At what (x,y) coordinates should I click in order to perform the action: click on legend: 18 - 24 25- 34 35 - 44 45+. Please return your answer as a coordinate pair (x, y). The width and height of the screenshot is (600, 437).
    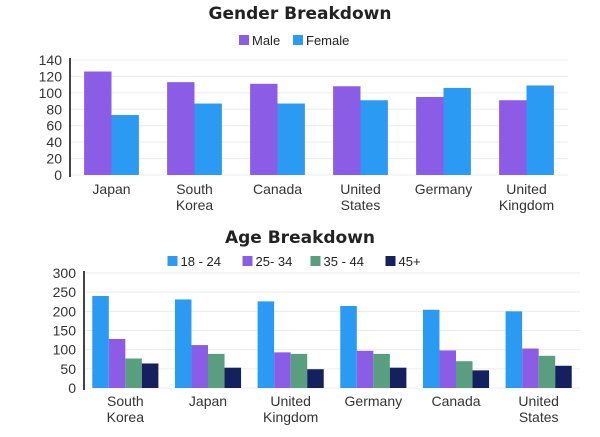
    Looking at the image, I should click on (294, 261).